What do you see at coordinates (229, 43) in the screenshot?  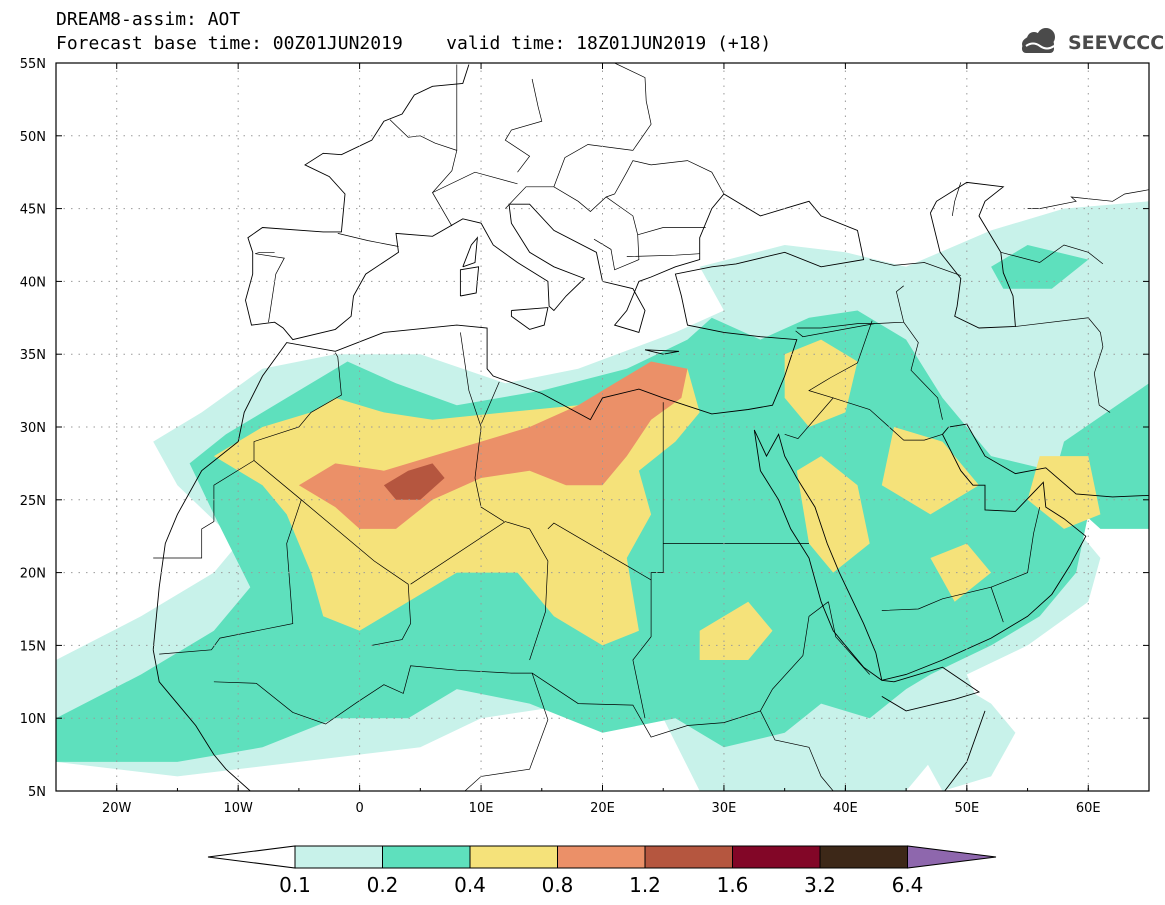 I see `base-time-label: Forecast base time: 00Z01JUN2019` at bounding box center [229, 43].